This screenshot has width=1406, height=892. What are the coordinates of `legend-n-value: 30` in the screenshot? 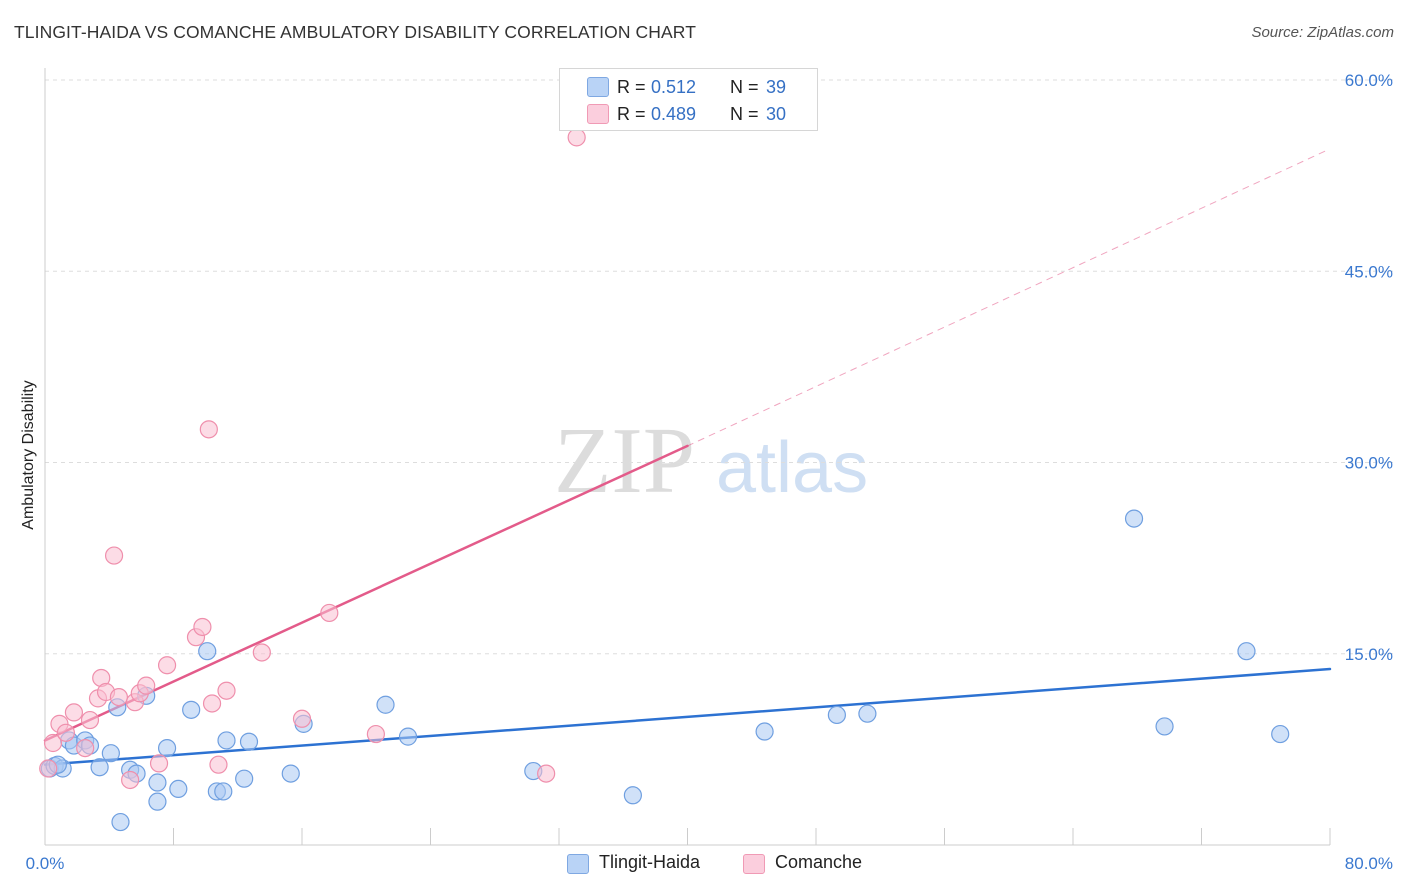 It's located at (776, 113).